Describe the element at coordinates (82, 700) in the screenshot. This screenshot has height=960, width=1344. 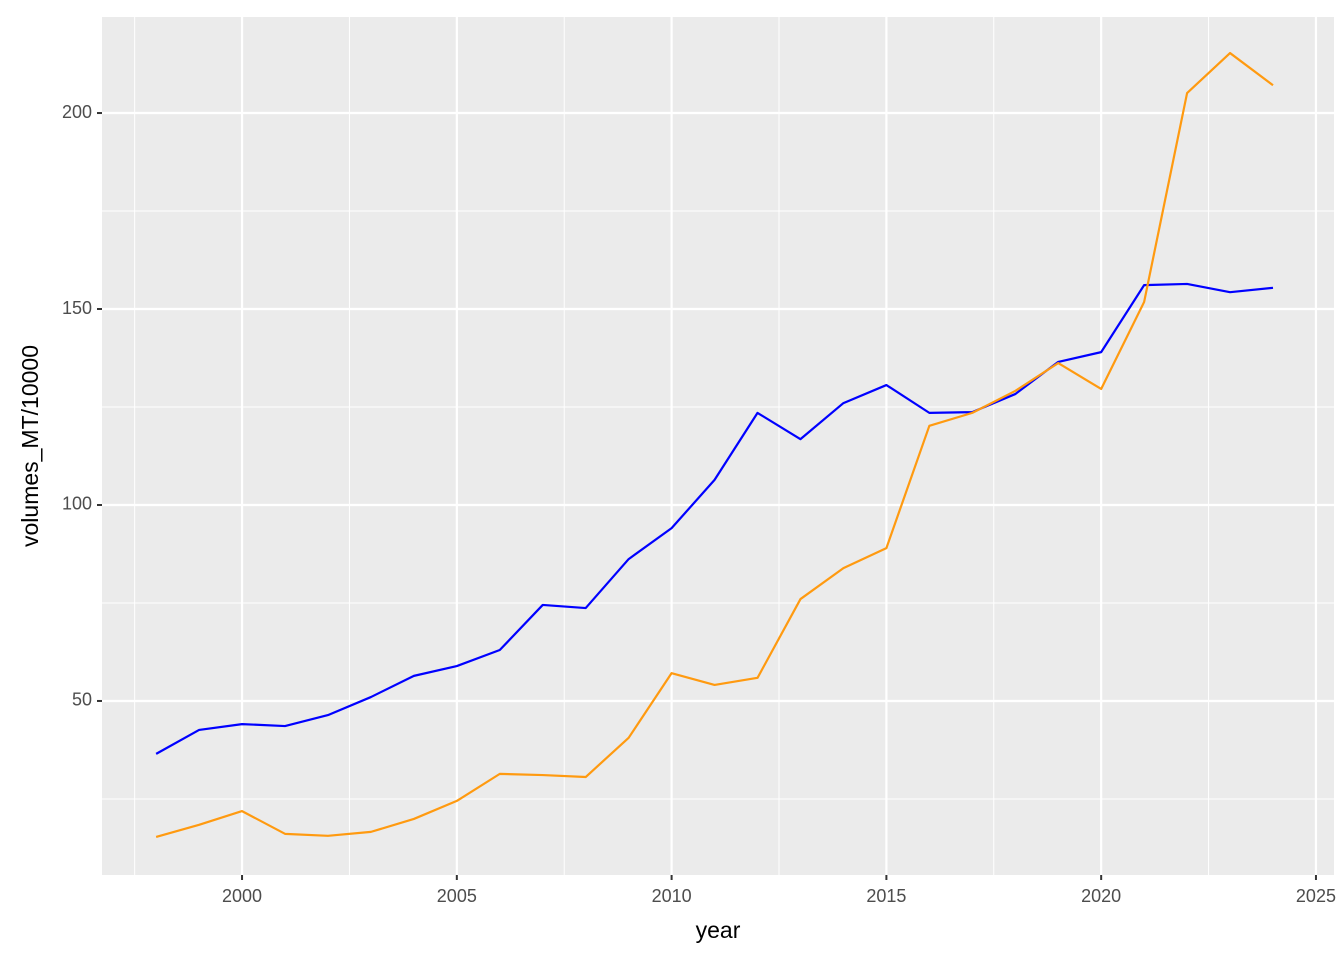
I see `y-tick-label: 50` at that location.